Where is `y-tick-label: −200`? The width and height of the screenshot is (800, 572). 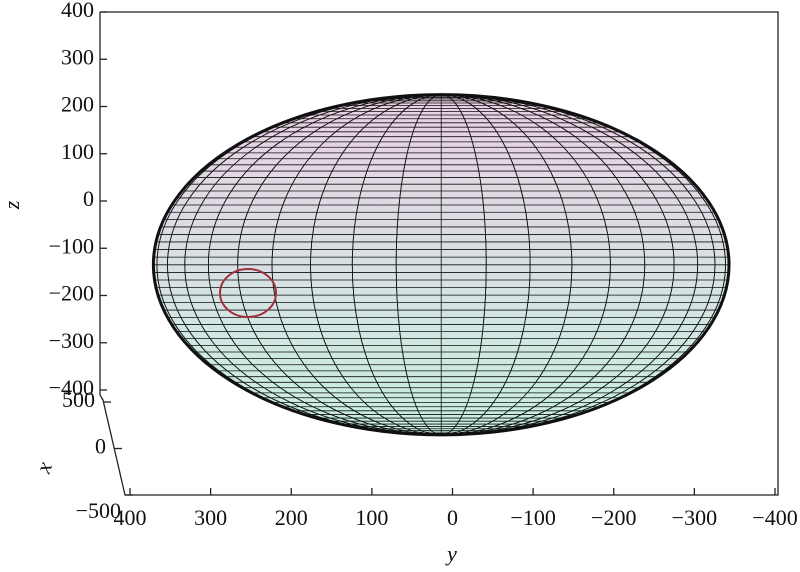
y-tick-label: −200 is located at coordinates (613, 517).